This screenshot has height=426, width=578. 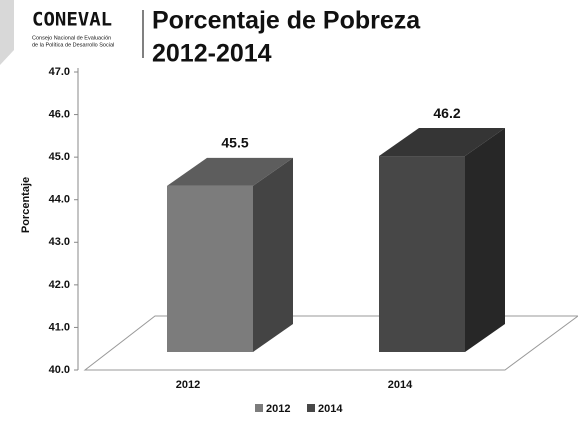 I want to click on y-tick-label: 40.0, so click(x=59, y=370).